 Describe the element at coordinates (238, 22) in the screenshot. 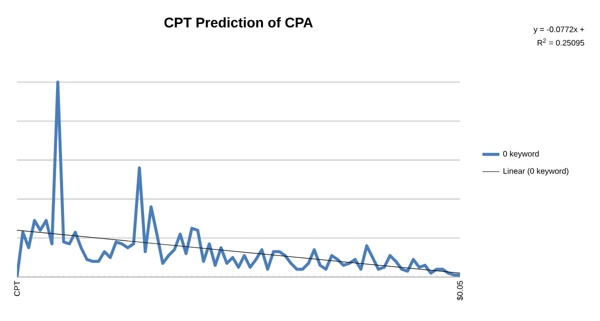

I see `chart-title: CPT Prediction of CPA` at that location.